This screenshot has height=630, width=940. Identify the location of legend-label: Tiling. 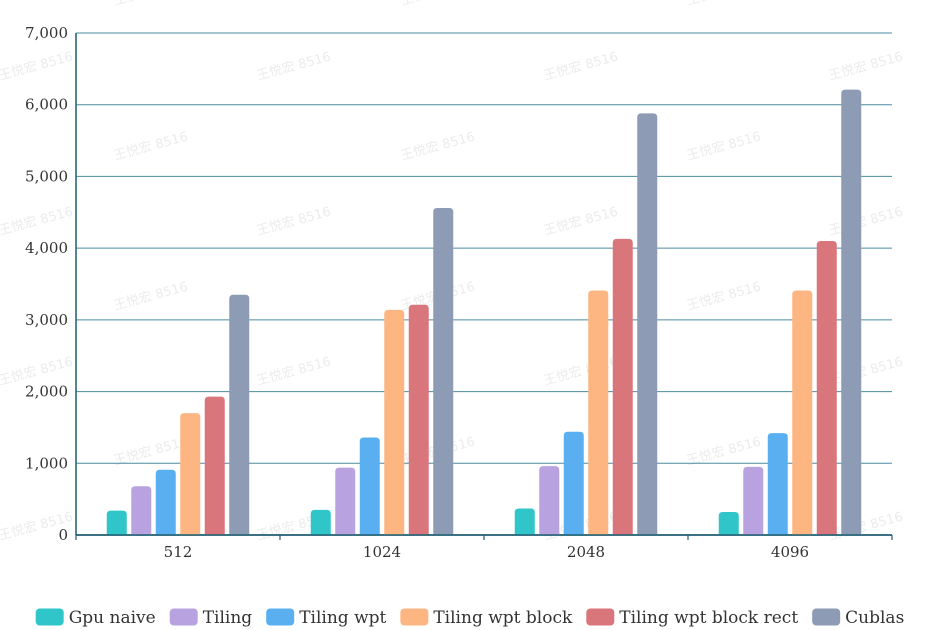
(228, 618).